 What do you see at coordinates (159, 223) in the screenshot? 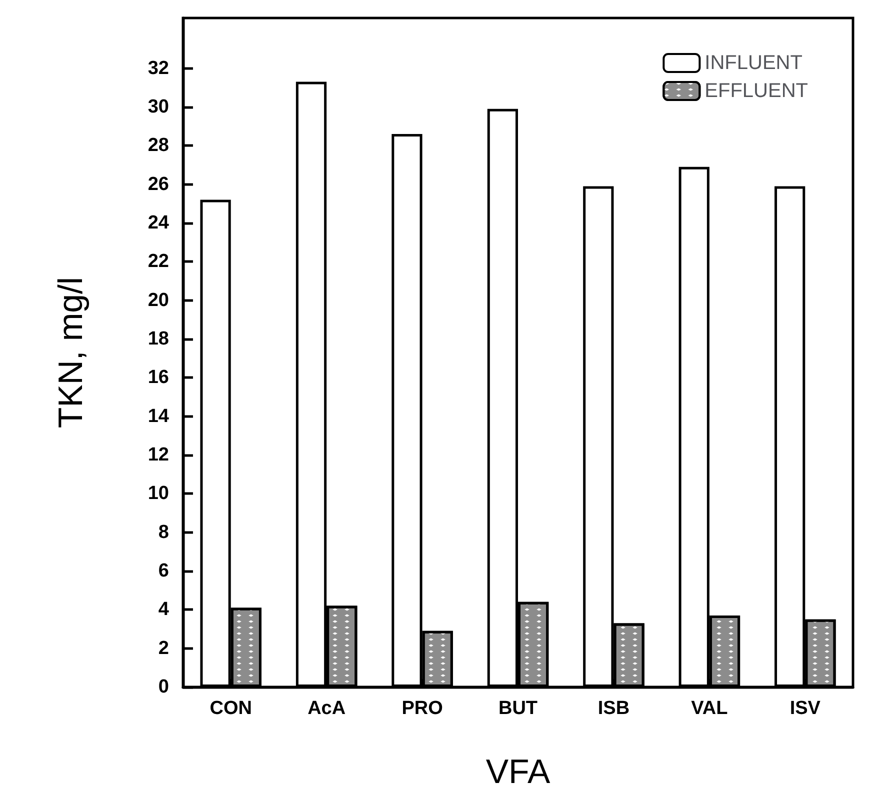
I see `y-tick-label: 24` at bounding box center [159, 223].